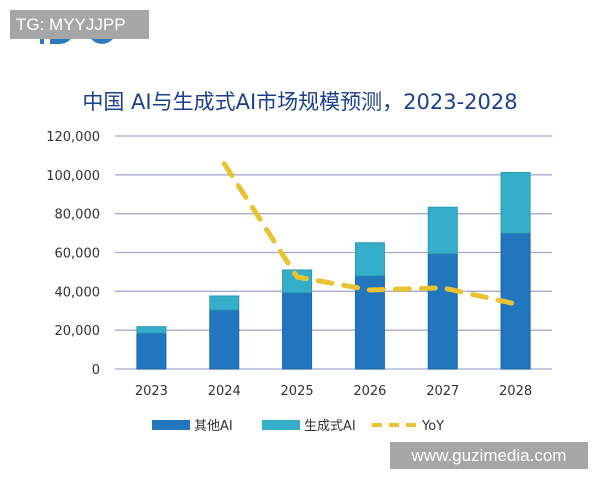  Describe the element at coordinates (489, 455) in the screenshot. I see `watermark-bottom: www.guzimedia.com` at that location.